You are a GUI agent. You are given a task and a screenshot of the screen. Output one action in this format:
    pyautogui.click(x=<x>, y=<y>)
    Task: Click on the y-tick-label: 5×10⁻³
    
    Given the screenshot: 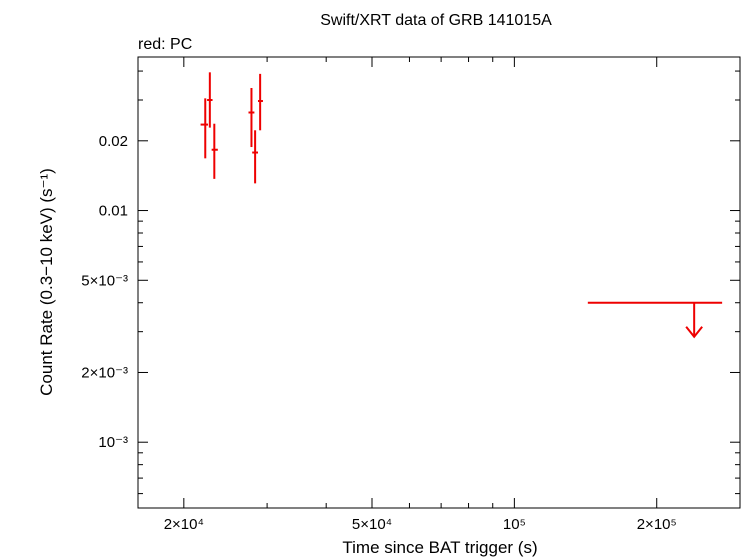 What is the action you would take?
    pyautogui.click(x=104, y=280)
    